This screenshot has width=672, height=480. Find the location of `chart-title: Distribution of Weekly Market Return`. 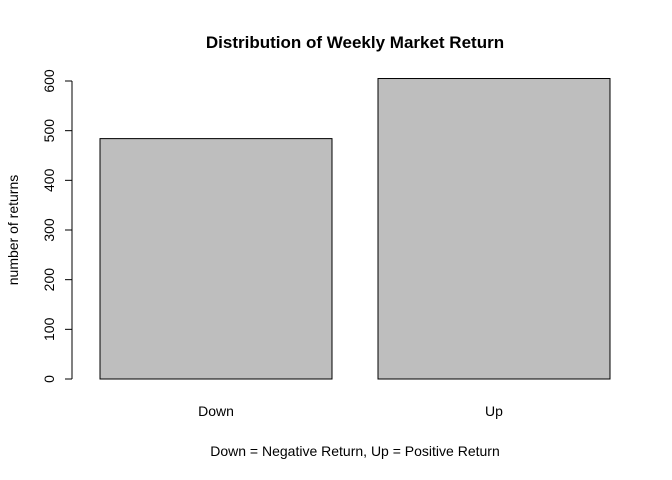

chart-title: Distribution of Weekly Market Return is located at coordinates (355, 42).